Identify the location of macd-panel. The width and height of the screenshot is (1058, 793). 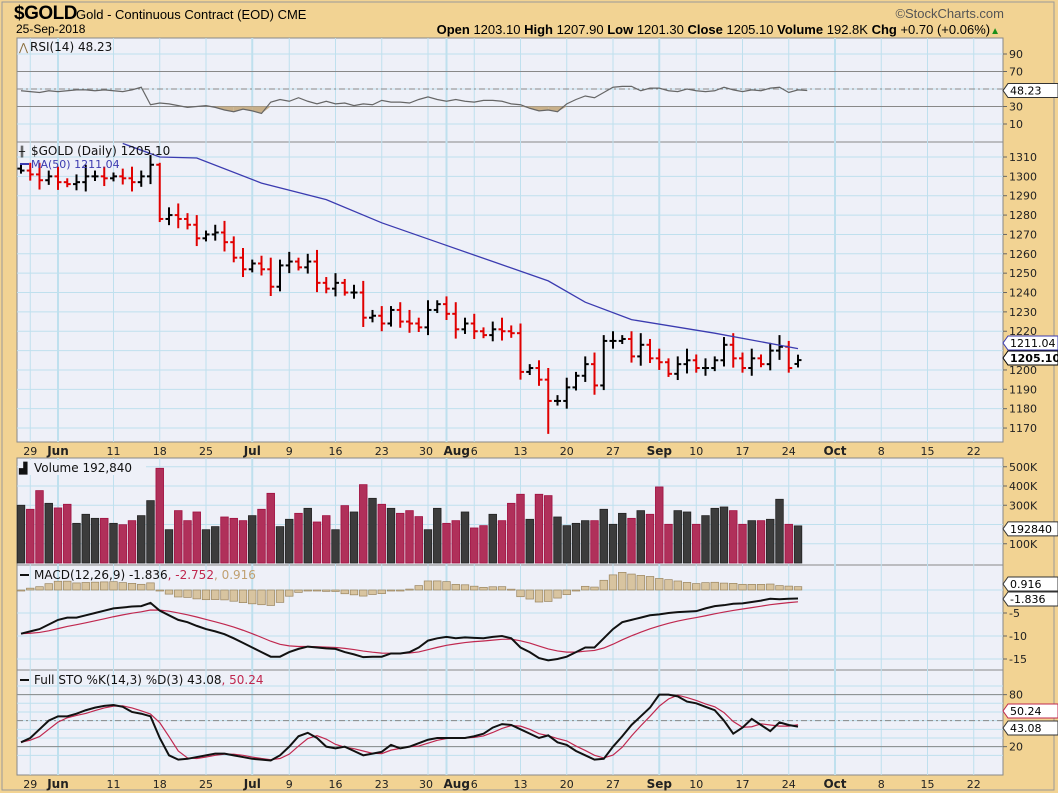
(510, 617).